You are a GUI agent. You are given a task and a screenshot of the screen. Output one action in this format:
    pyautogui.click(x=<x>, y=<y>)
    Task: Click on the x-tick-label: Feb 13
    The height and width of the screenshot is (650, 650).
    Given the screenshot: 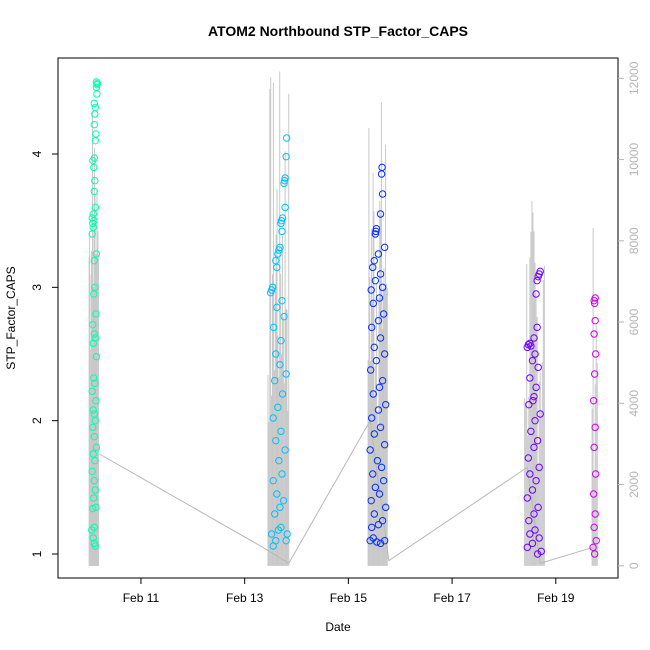 What is the action you would take?
    pyautogui.click(x=245, y=598)
    